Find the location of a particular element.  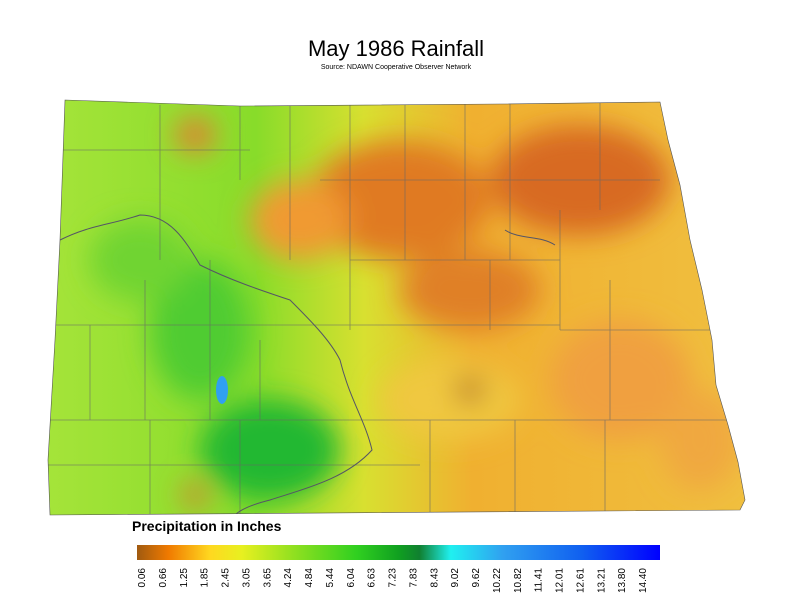

legend-label: 13.80 is located at coordinates (622, 580).